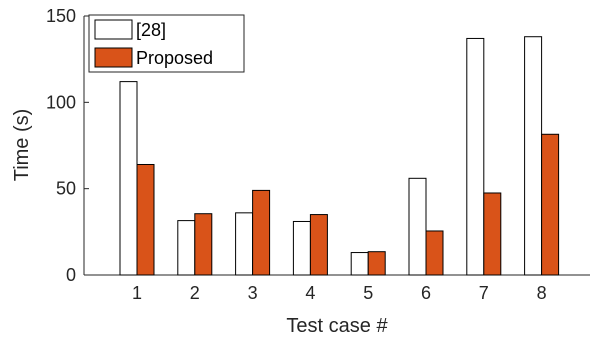 This screenshot has width=599, height=339. What do you see at coordinates (137, 293) in the screenshot?
I see `x-tick-label: 1` at bounding box center [137, 293].